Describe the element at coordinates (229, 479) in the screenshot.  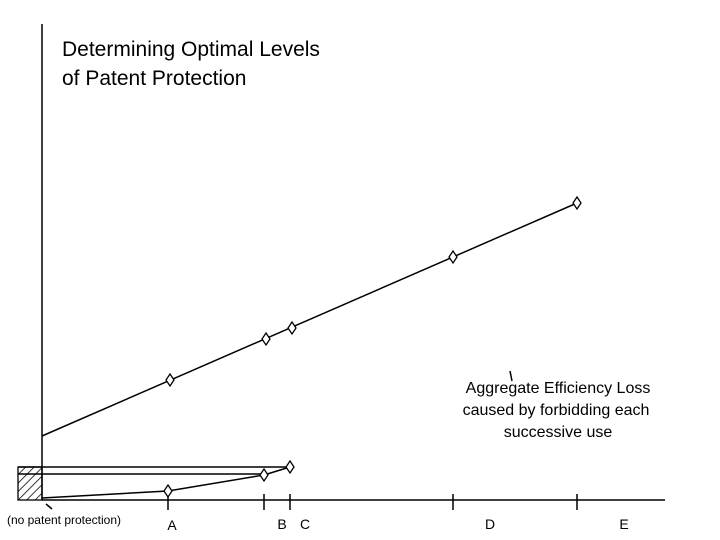
I see `lower-points` at that location.